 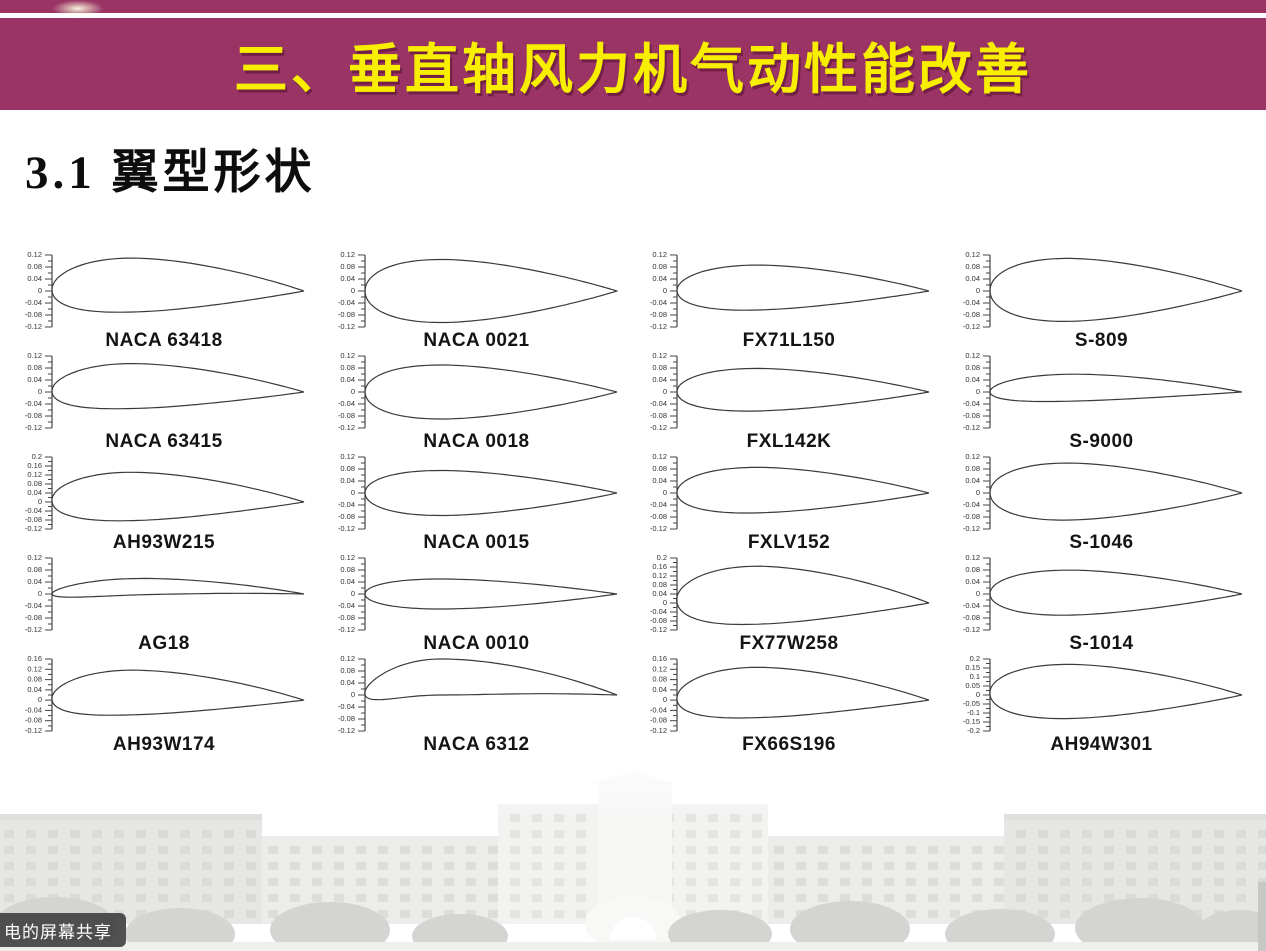 What do you see at coordinates (659, 659) in the screenshot?
I see `svg-text: 0.16` at bounding box center [659, 659].